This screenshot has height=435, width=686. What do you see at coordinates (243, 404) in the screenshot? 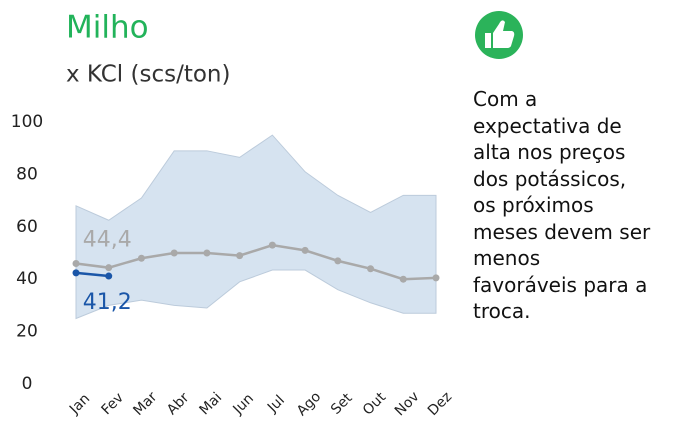
I see `x-tick-label: Jun` at bounding box center [243, 404].